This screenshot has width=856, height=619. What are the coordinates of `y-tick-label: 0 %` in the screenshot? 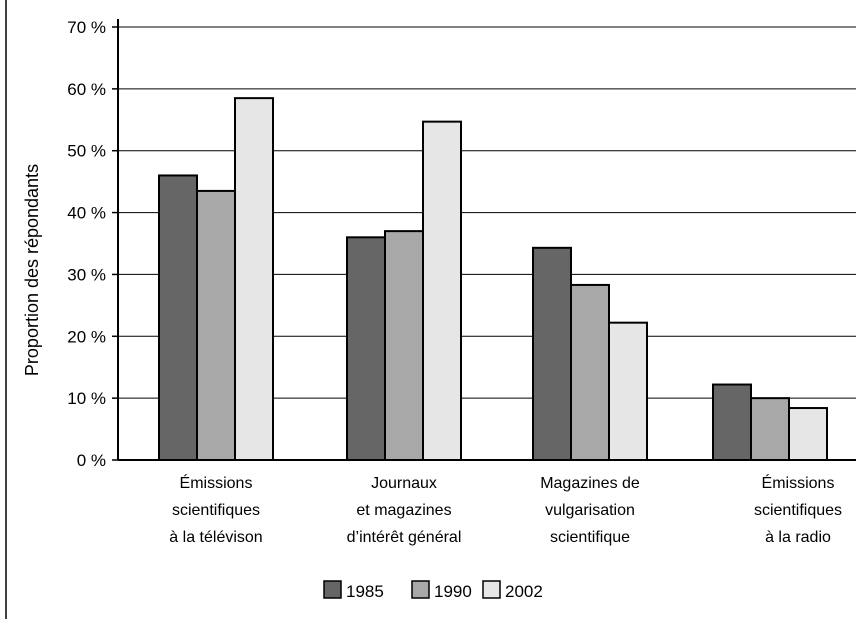 It's located at (91, 460).